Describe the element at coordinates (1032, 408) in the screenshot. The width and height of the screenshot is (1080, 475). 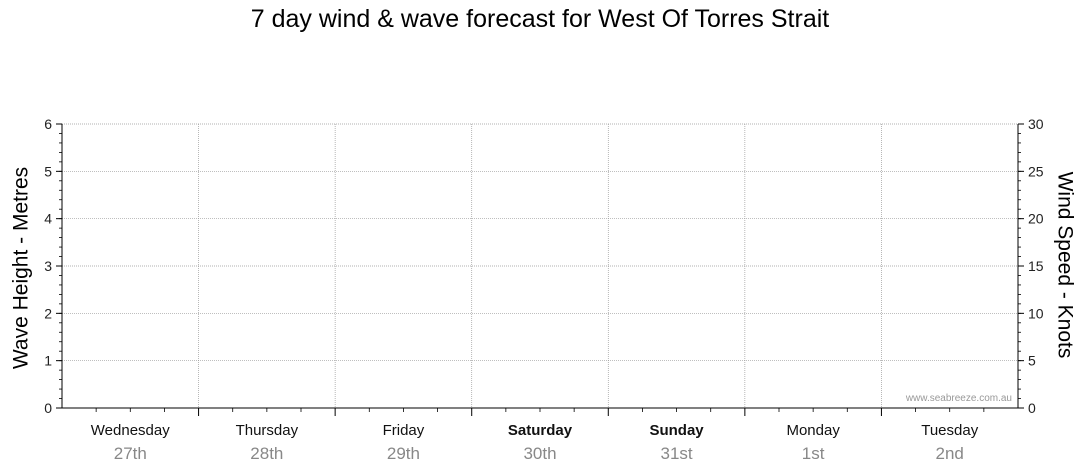
I see `right-tick-label: 0` at that location.